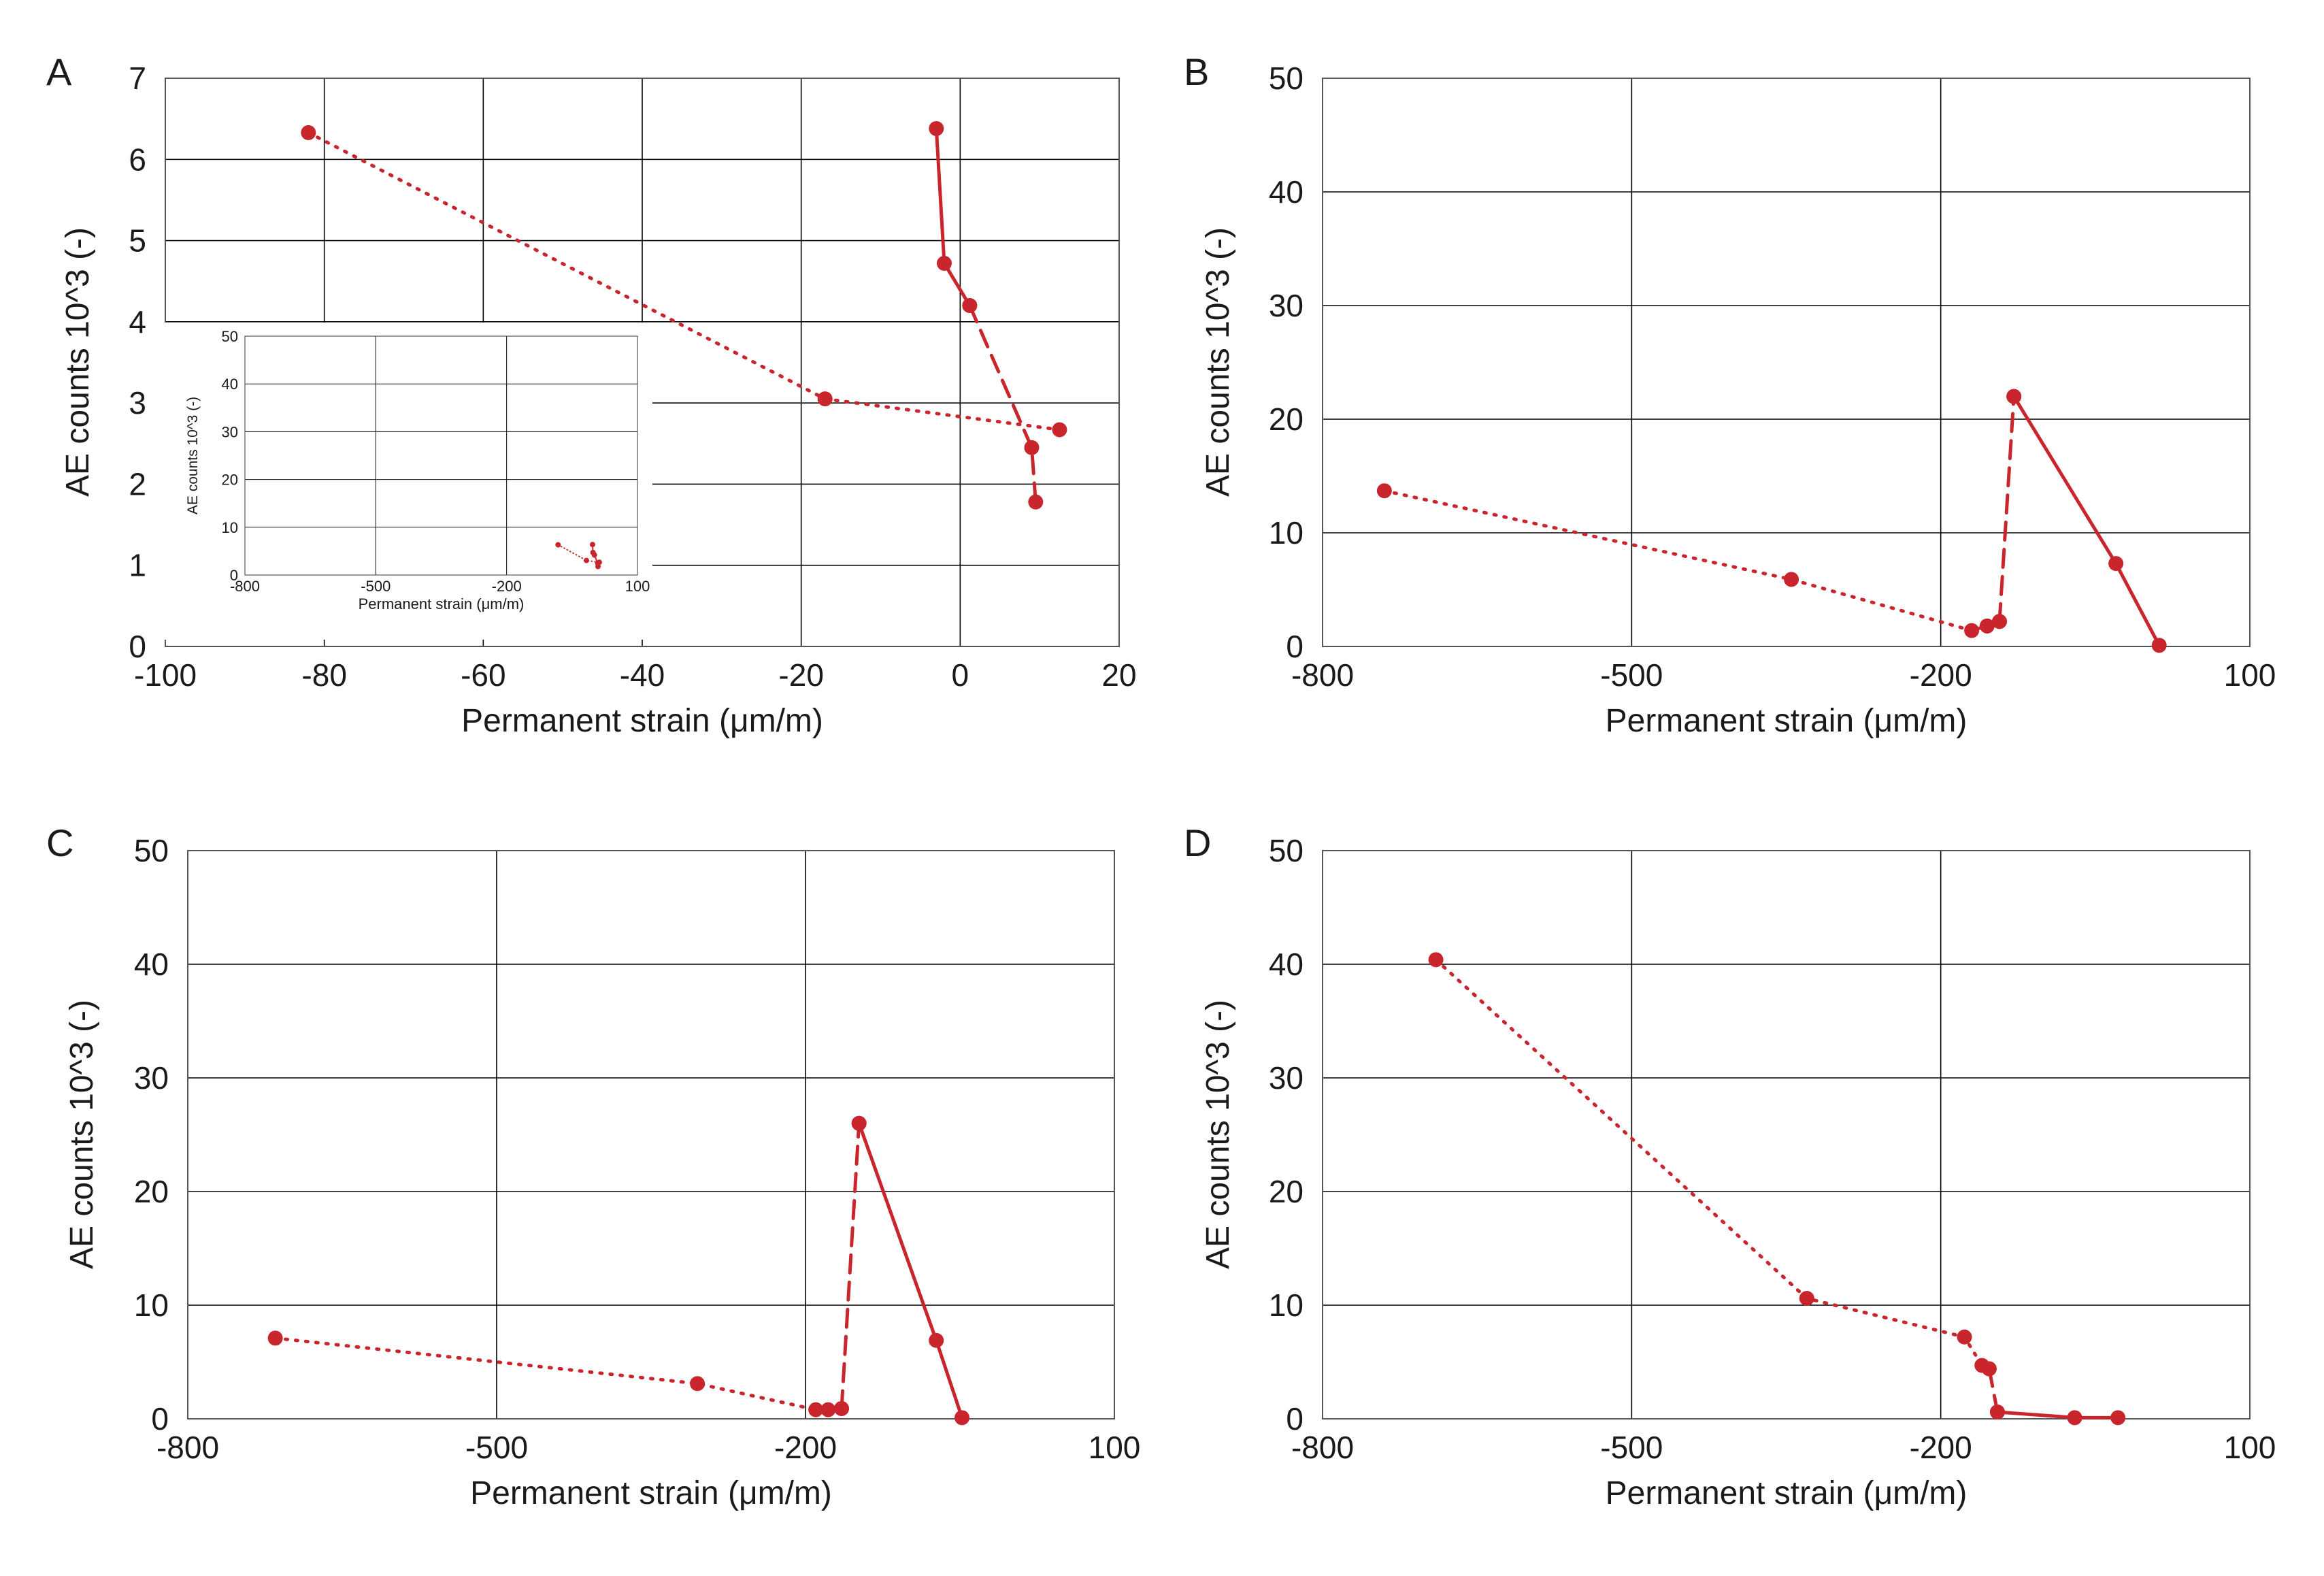  Describe the element at coordinates (483, 675) in the screenshot. I see `x-tick-label: -60` at that location.